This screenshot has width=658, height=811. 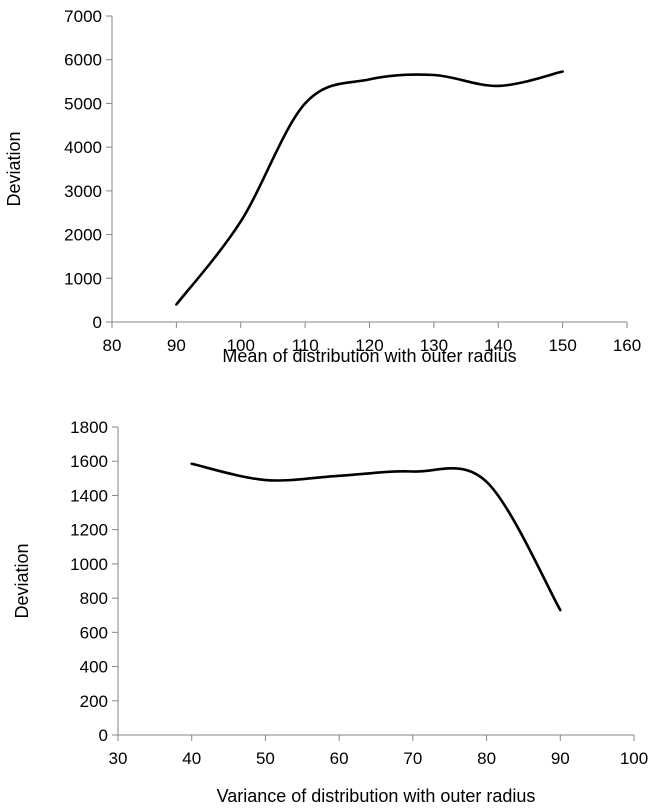 I want to click on series-line, so click(x=376, y=537).